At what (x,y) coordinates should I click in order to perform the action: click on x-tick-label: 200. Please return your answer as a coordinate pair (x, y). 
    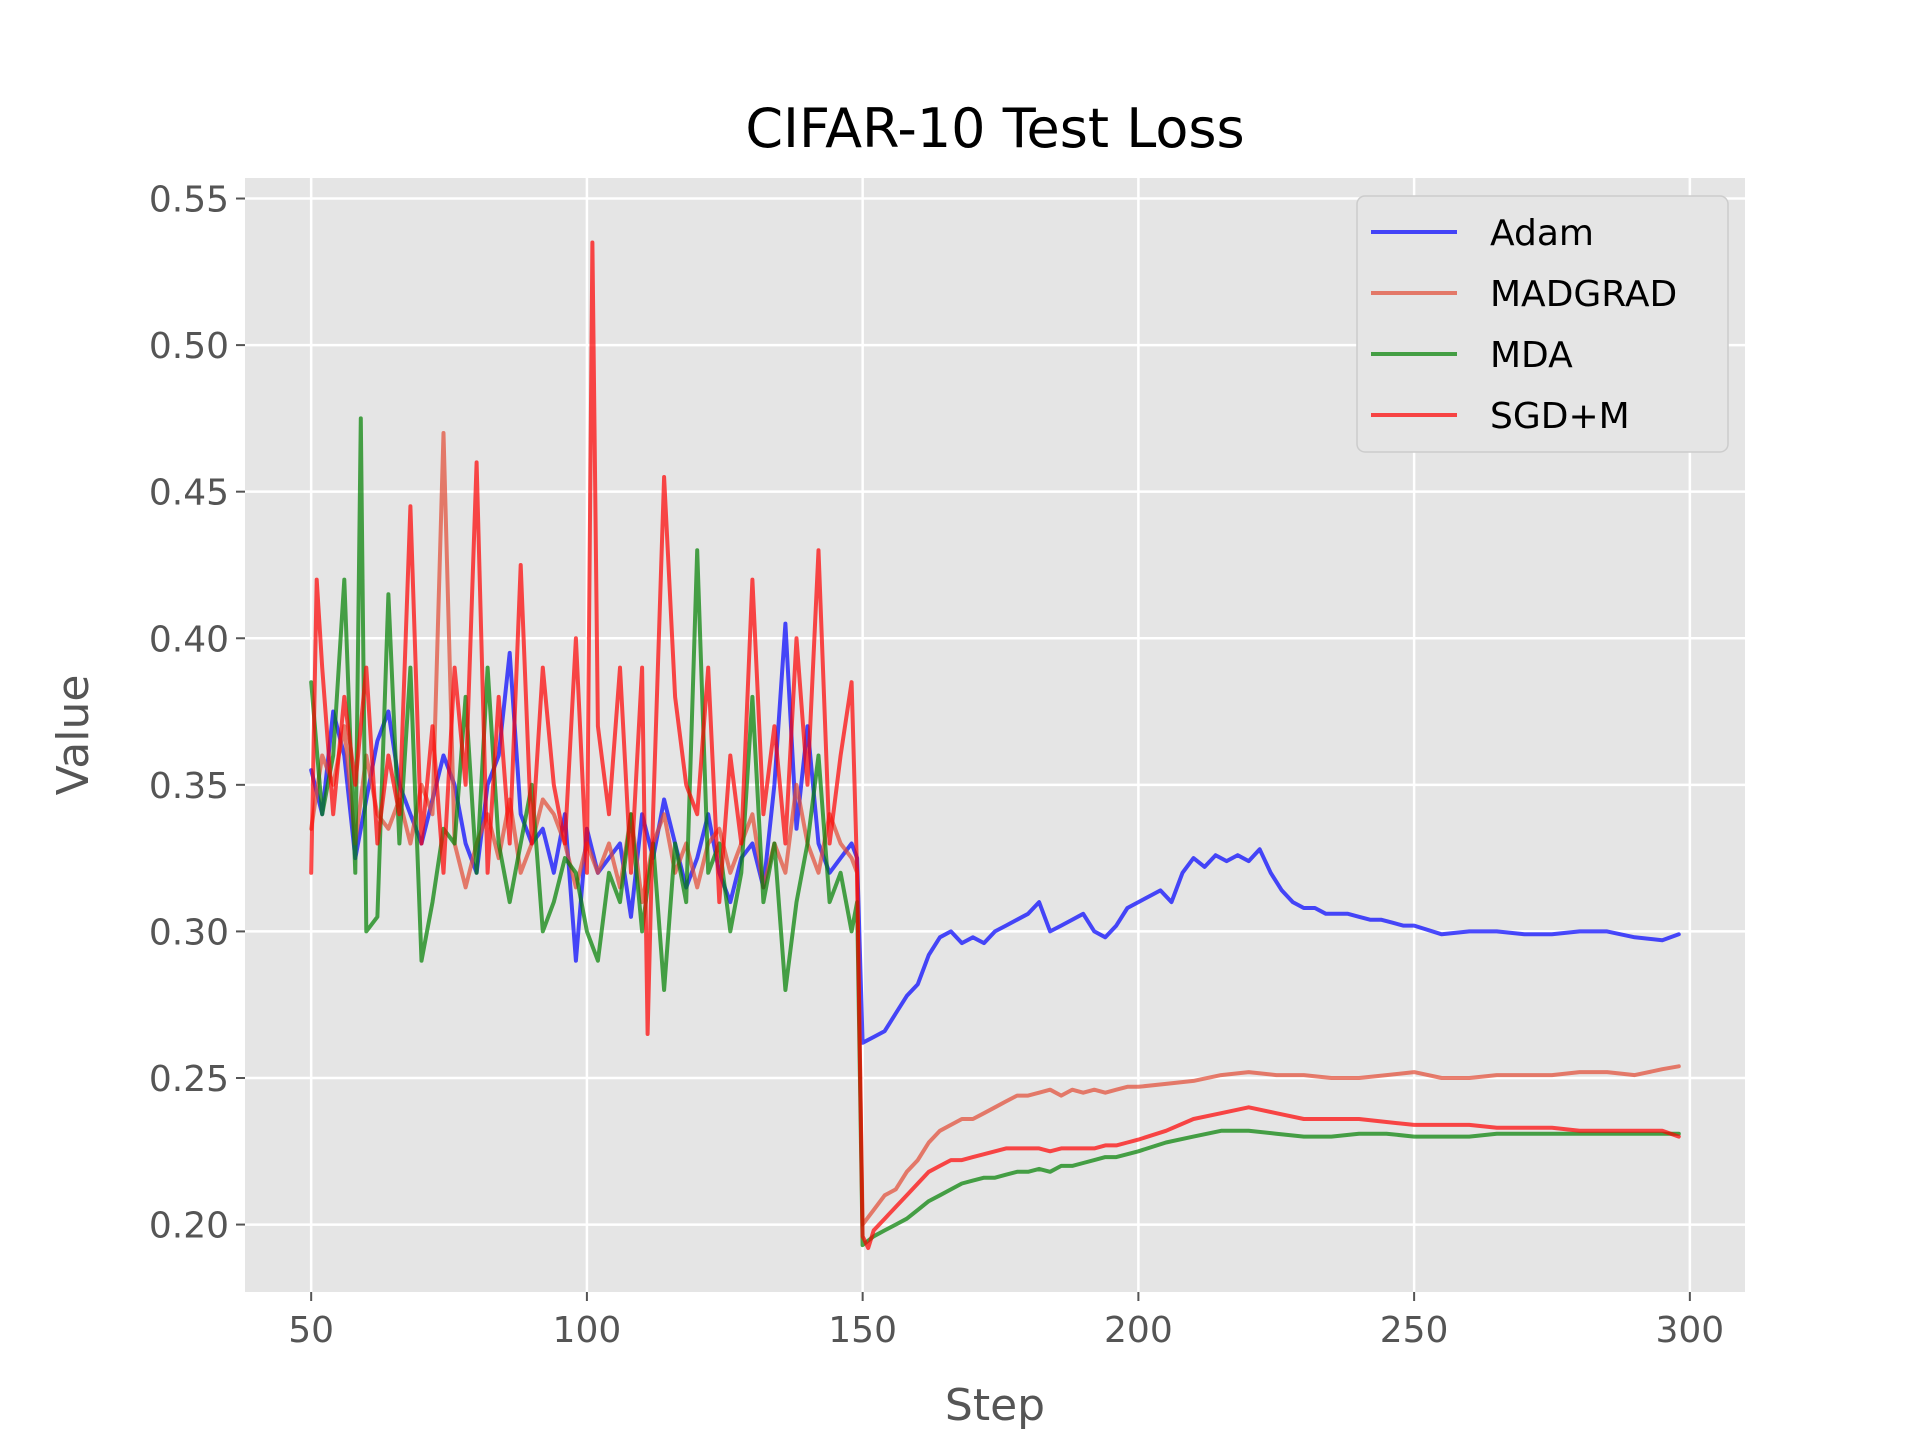
    Looking at the image, I should click on (1138, 1330).